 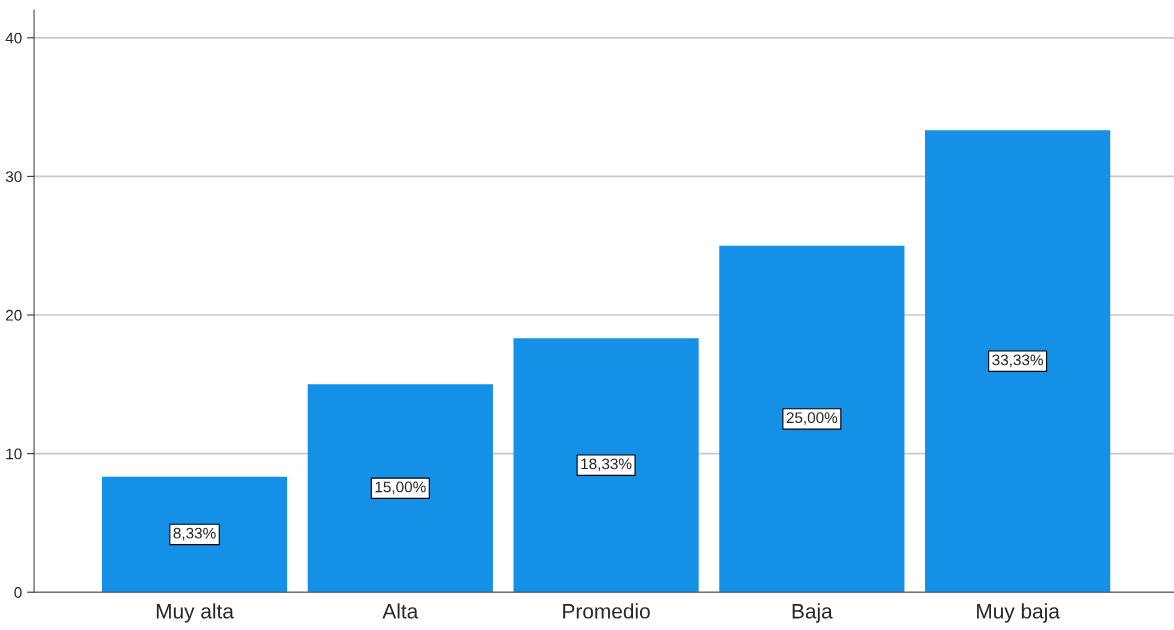 I want to click on y-tick-label: 0, so click(x=18, y=592).